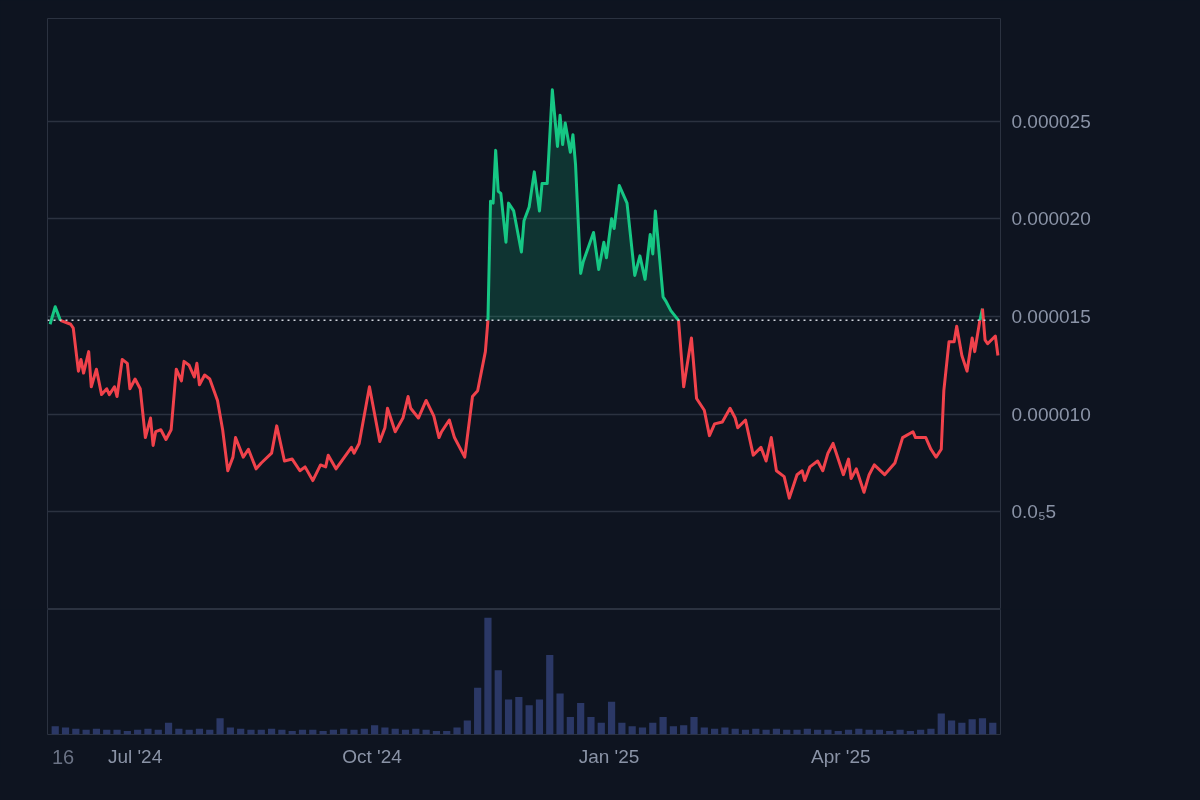 The height and width of the screenshot is (800, 1200). What do you see at coordinates (1034, 512) in the screenshot?
I see `y-tick-label: 0.0₅5` at bounding box center [1034, 512].